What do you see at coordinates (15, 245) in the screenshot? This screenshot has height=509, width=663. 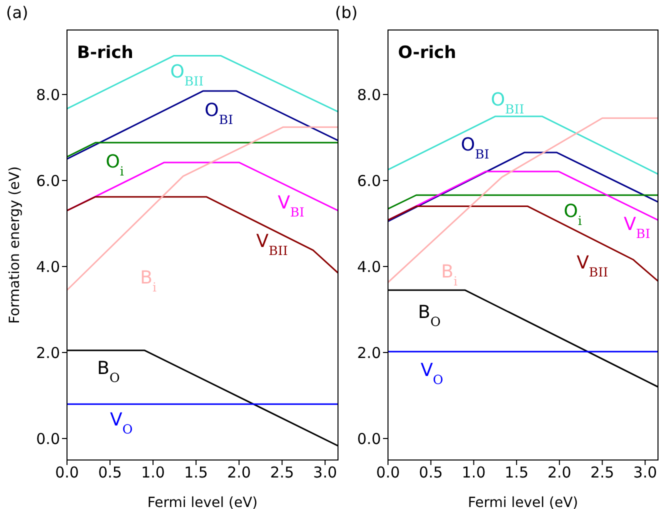 I see `y-axis-title: Formation energy (eV)` at bounding box center [15, 245].